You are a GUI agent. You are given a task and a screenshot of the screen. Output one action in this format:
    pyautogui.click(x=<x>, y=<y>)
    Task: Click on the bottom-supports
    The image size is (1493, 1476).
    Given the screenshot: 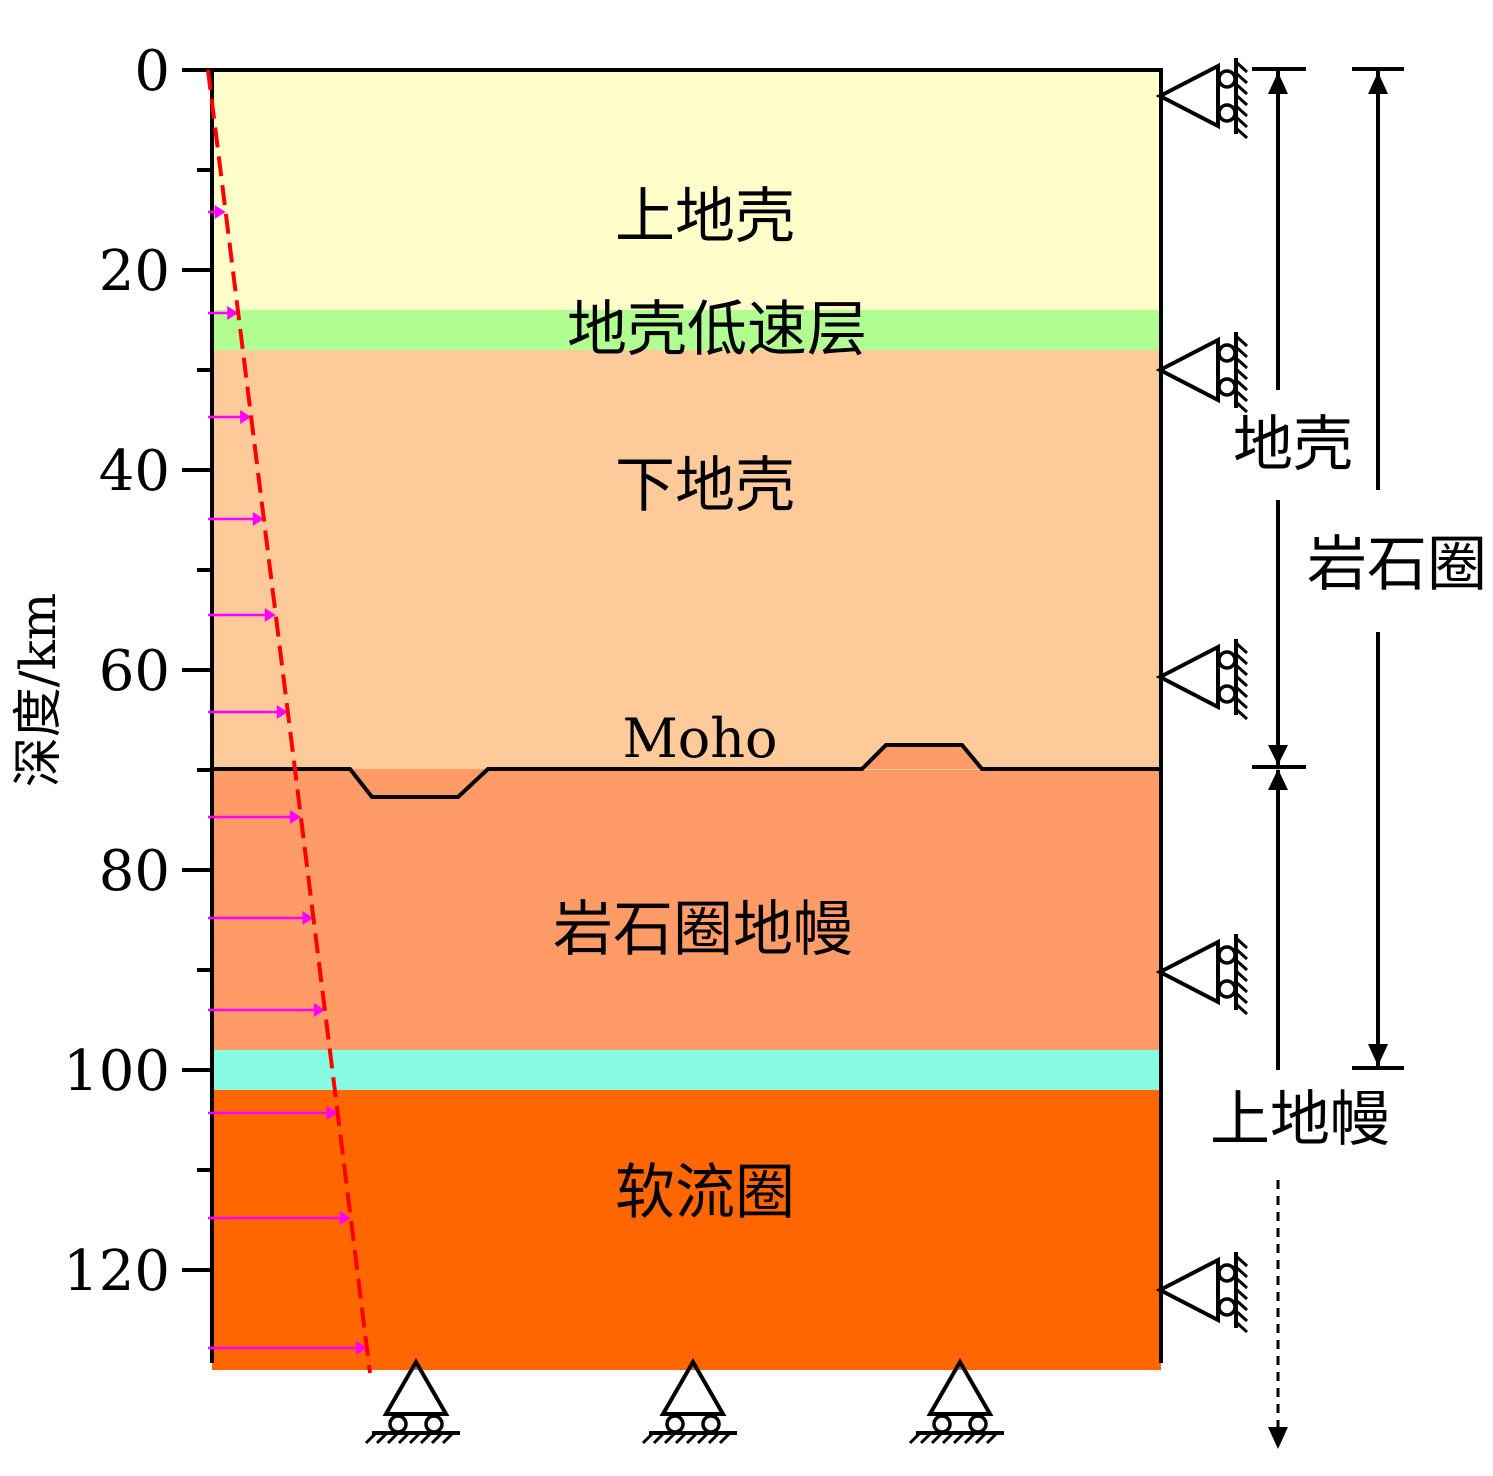 What is the action you would take?
    pyautogui.click(x=684, y=1401)
    